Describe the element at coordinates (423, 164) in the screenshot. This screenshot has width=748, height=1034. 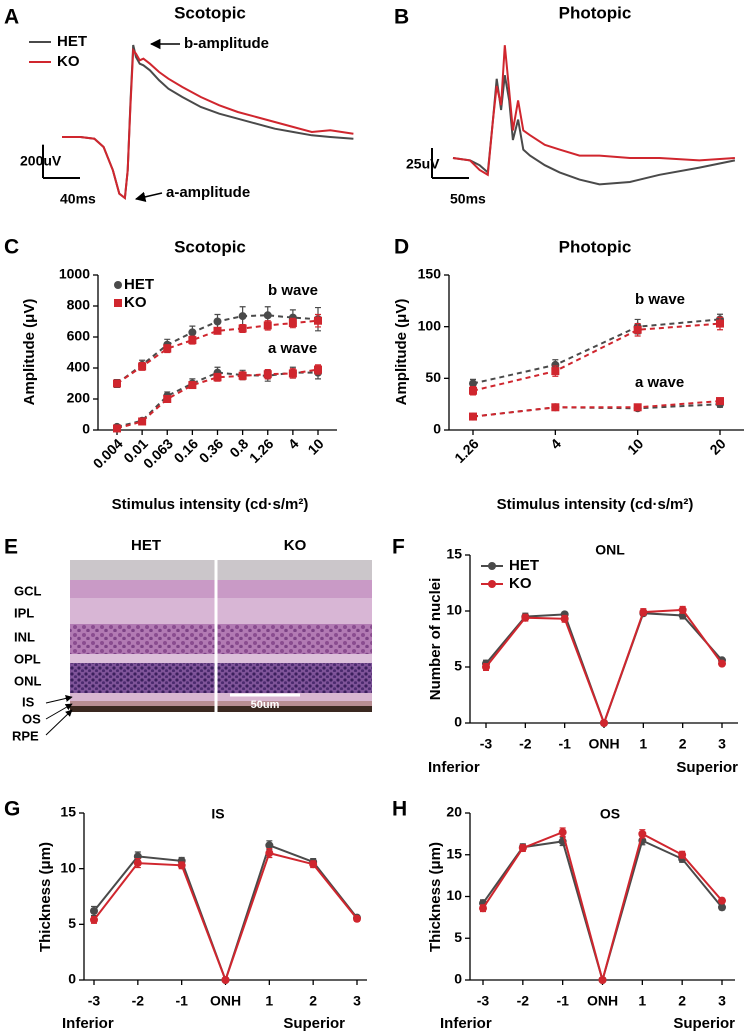
I see `scale-bar-label: 25uV` at that location.